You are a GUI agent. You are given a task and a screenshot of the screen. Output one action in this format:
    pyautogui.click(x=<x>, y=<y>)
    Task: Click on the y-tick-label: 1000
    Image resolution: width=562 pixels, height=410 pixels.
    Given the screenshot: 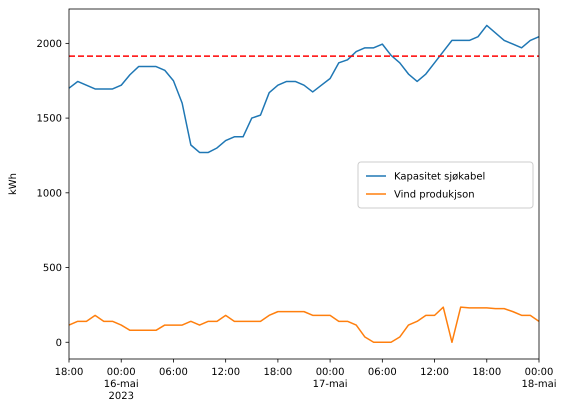 What is the action you would take?
    pyautogui.click(x=49, y=194)
    